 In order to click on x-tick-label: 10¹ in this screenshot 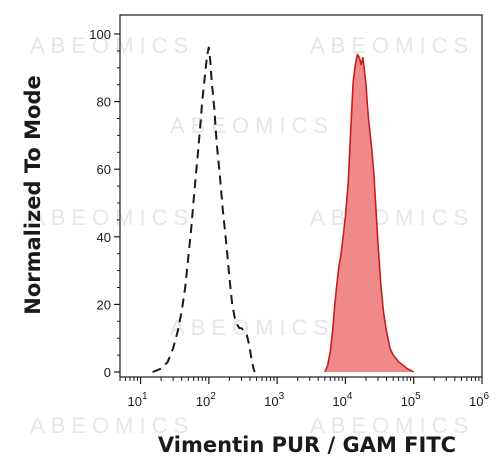, I will do `click(138, 400)`.